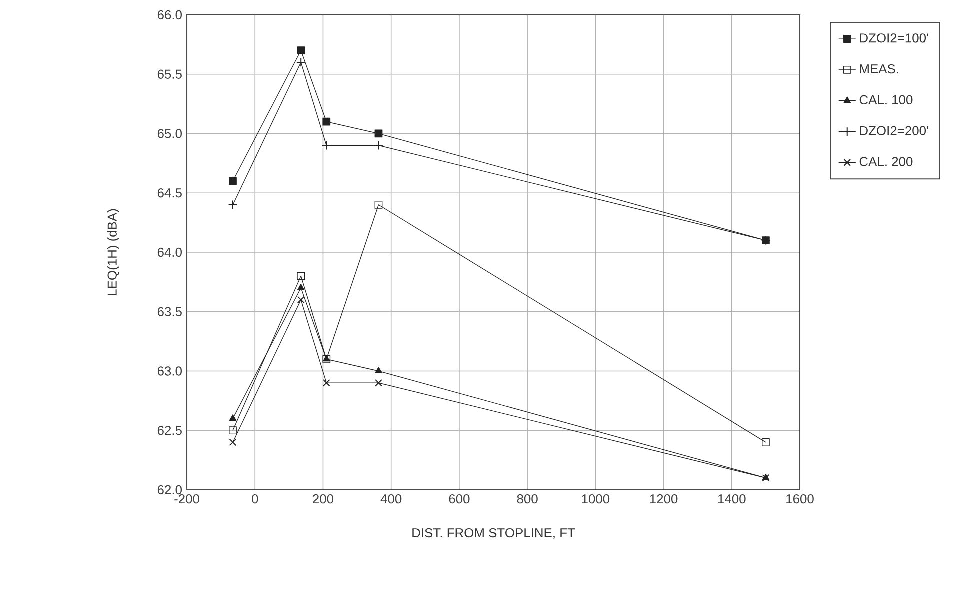  I want to click on legend-label: DZOI2=200', so click(894, 131).